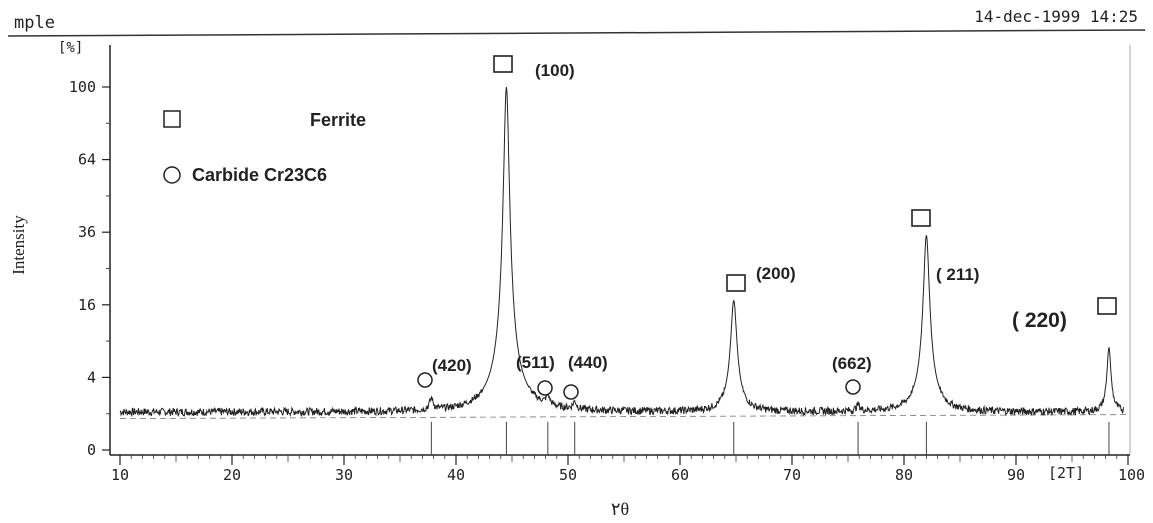 The width and height of the screenshot is (1153, 523). I want to click on peak-label: (440), so click(588, 362).